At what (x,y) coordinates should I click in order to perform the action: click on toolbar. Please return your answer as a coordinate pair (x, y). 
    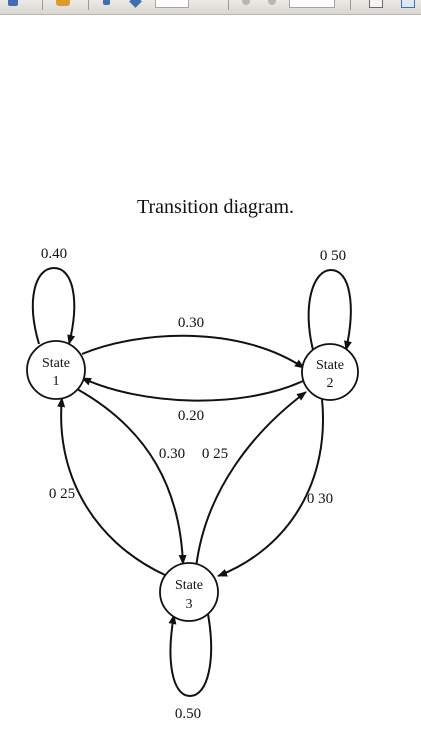
    Looking at the image, I should click on (210, 7).